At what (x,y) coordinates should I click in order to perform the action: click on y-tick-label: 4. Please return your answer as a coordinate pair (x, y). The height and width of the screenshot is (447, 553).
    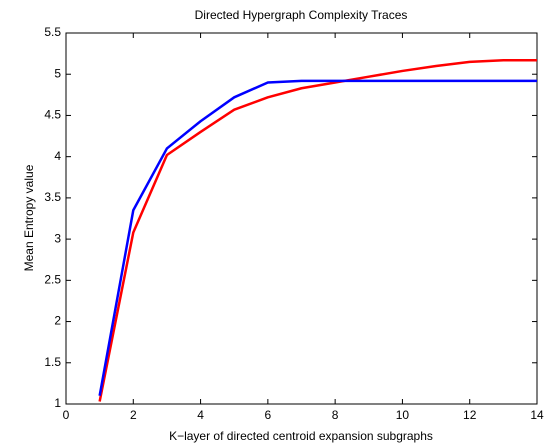
    Looking at the image, I should click on (57, 156).